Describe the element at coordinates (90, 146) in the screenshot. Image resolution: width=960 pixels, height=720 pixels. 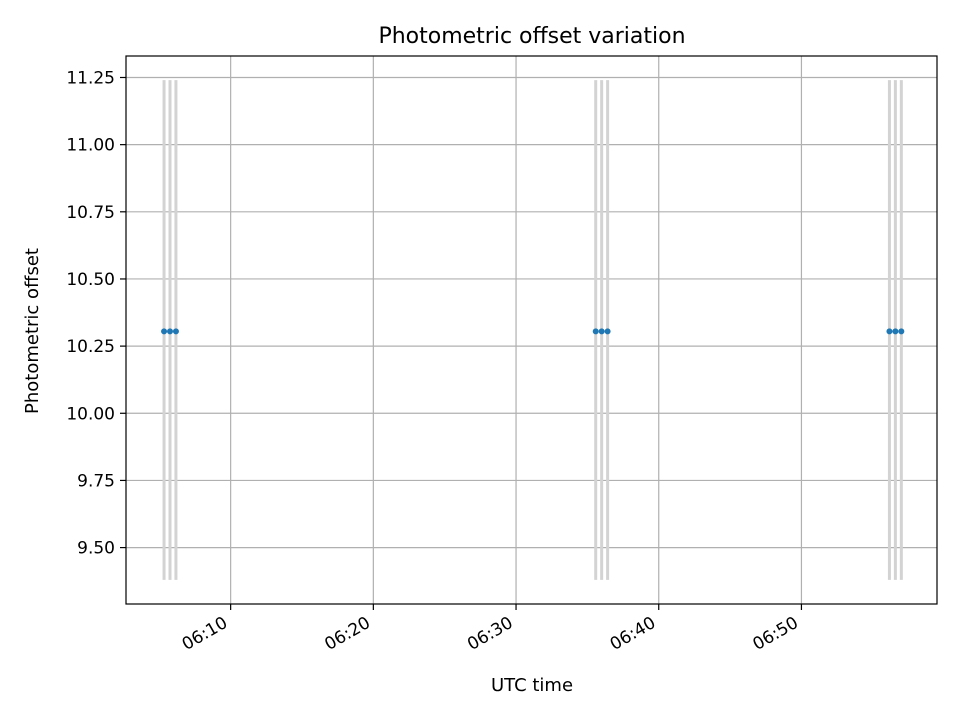
I see `y-tick-label: 11.00` at that location.